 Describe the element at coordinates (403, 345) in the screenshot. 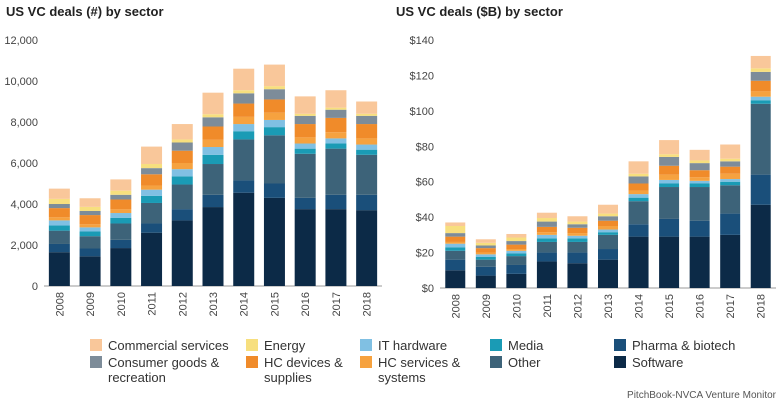

I see `legend-item: IT hardware` at that location.